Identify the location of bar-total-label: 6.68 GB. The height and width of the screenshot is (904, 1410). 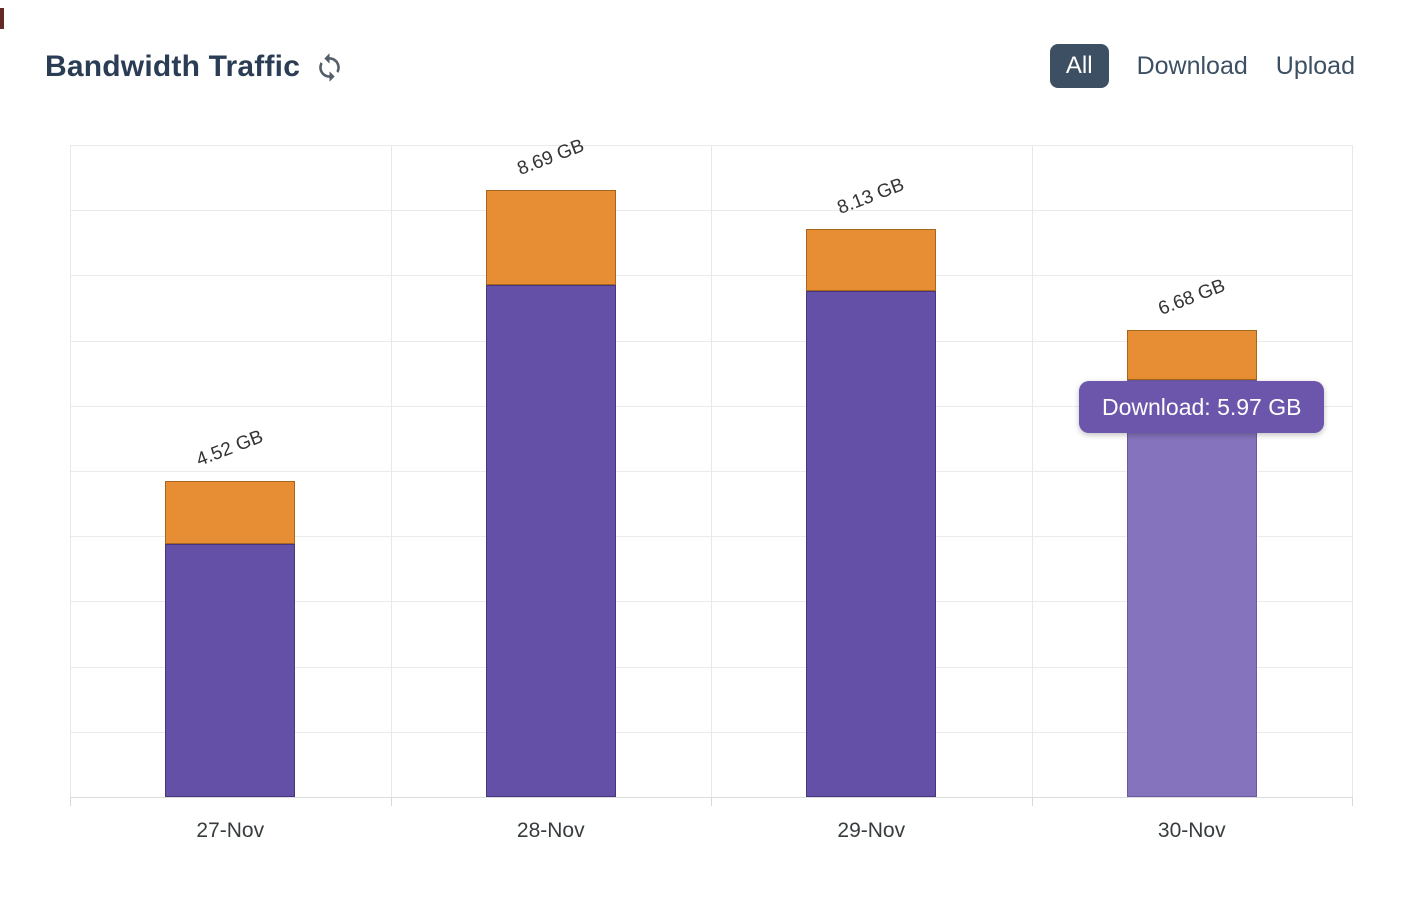
(1191, 298).